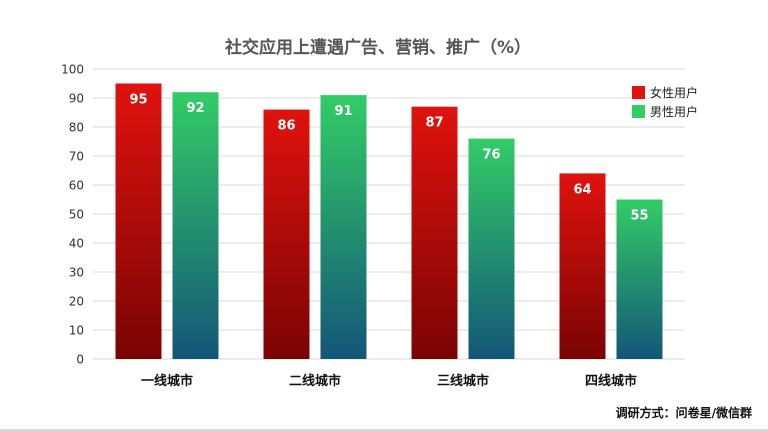  What do you see at coordinates (167, 381) in the screenshot?
I see `x-tick-label: 一线城市` at bounding box center [167, 381].